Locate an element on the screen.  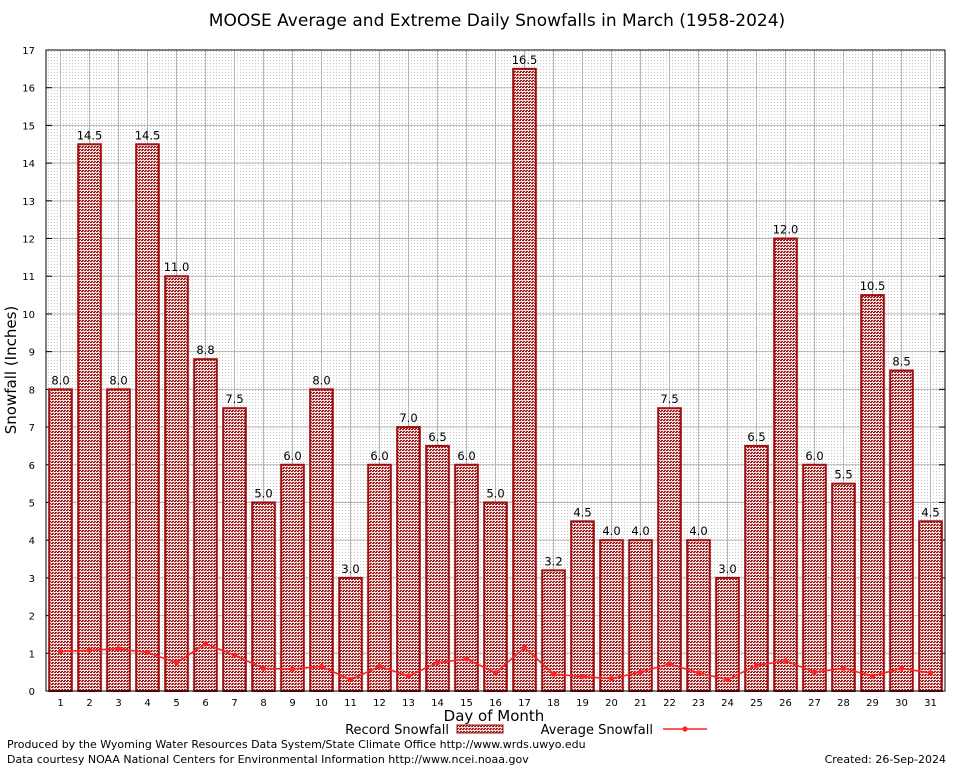
y-tick-label: 11 is located at coordinates (28, 277).